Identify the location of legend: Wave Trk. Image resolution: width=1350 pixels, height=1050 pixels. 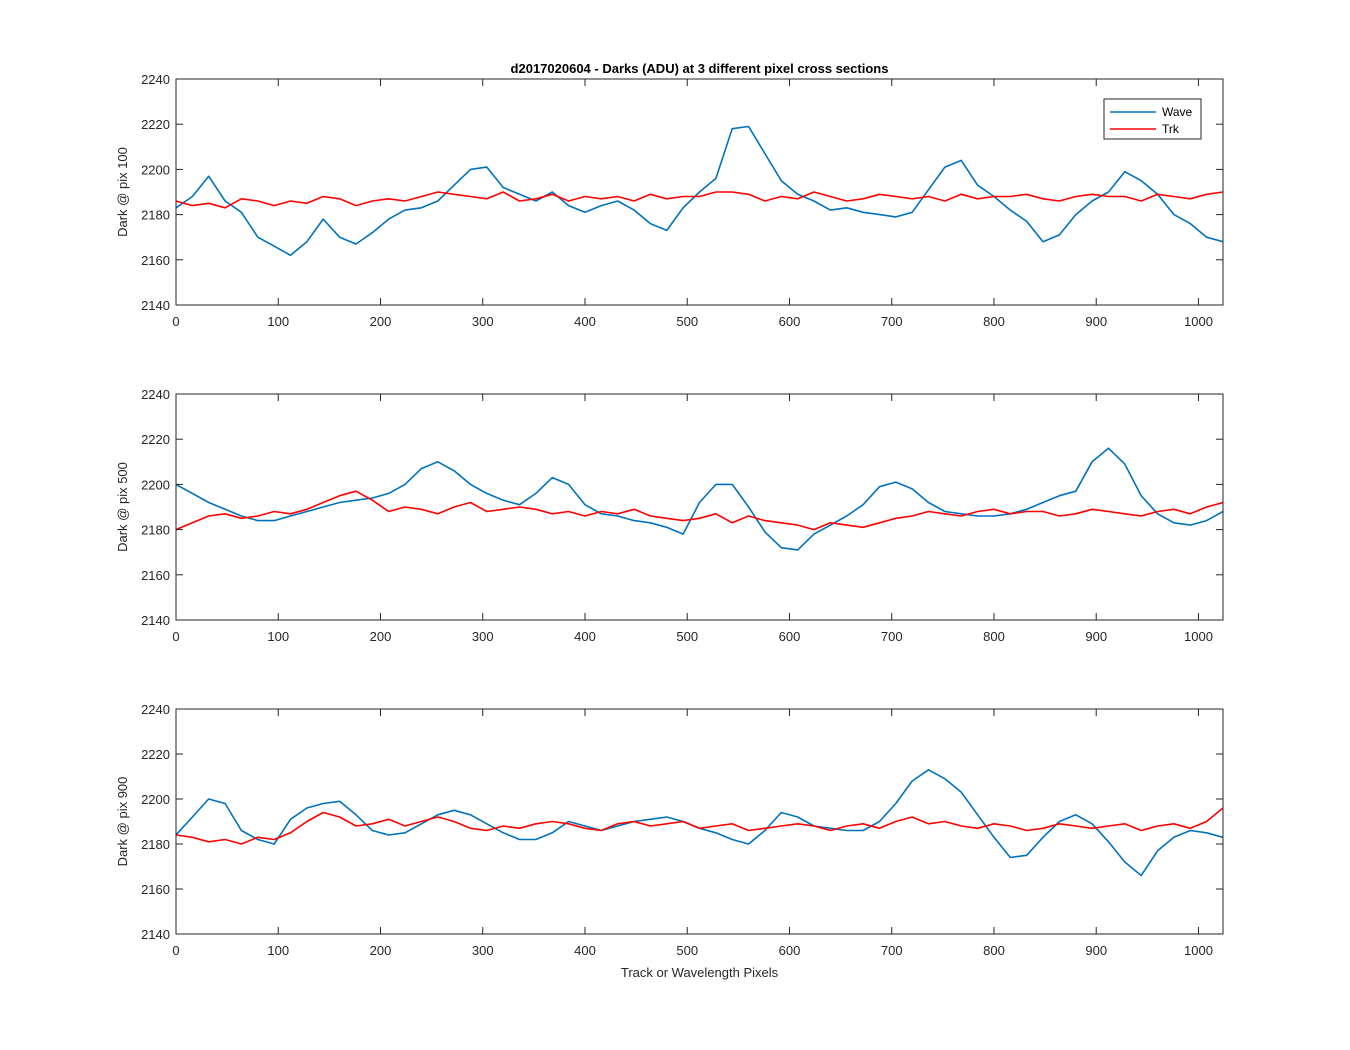
(1152, 119).